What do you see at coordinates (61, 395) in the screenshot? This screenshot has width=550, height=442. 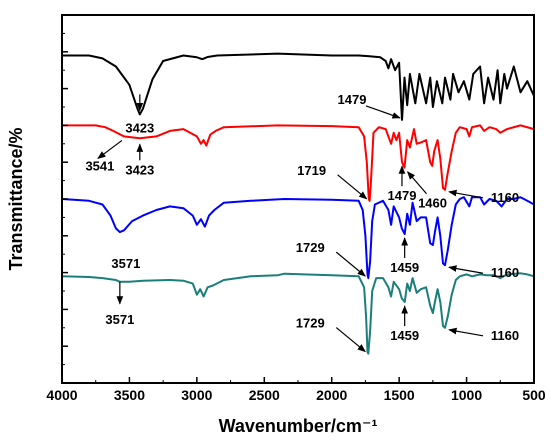 I see `x-tick-label: 4000` at bounding box center [61, 395].